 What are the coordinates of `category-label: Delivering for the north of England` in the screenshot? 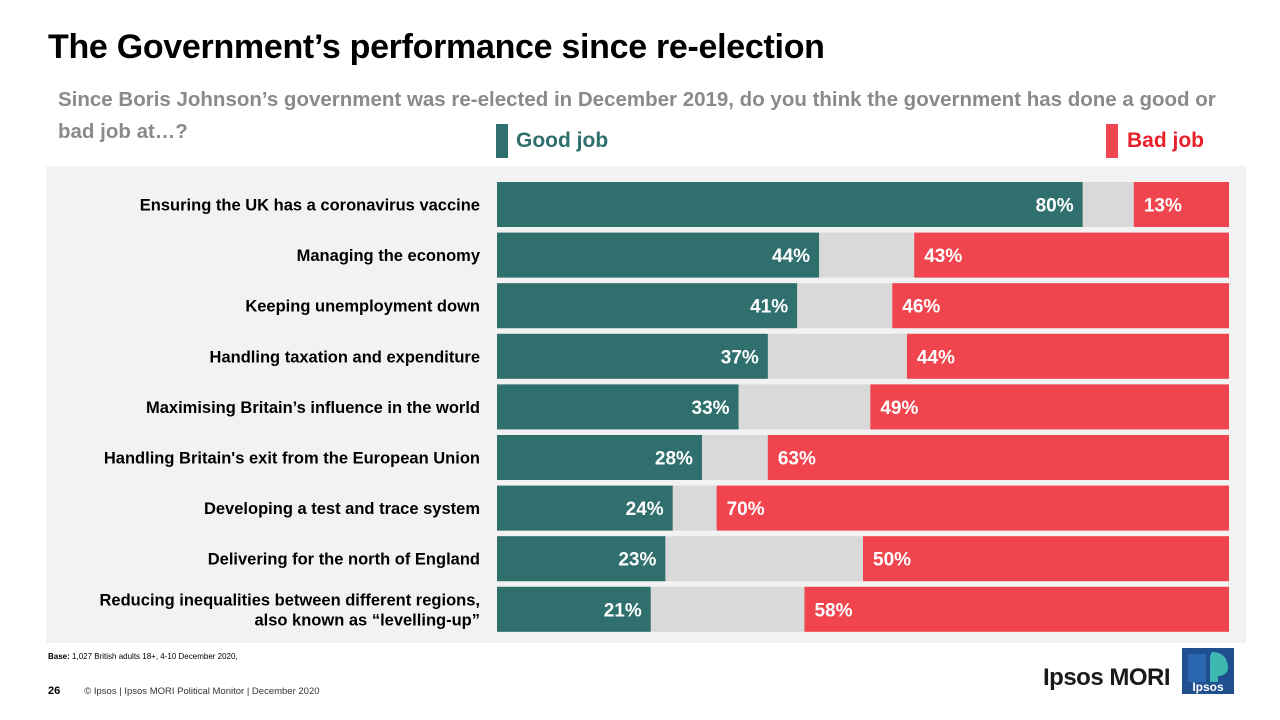 It's located at (344, 560).